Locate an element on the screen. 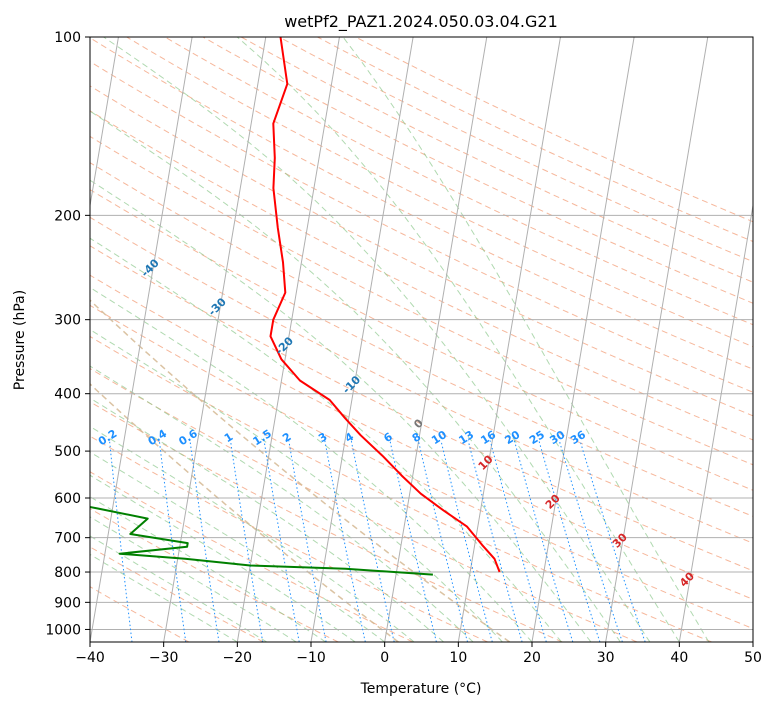 Image resolution: width=775 pixels, height=708 pixels. x-tick-label: 10 is located at coordinates (458, 658).